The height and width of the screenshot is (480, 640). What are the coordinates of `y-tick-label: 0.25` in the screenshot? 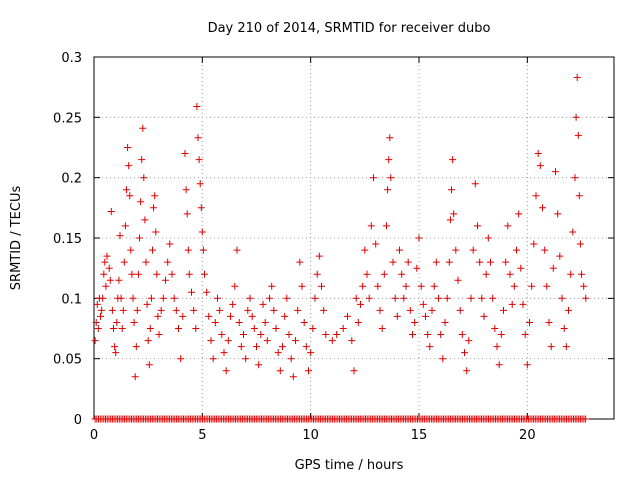 It's located at (67, 118).